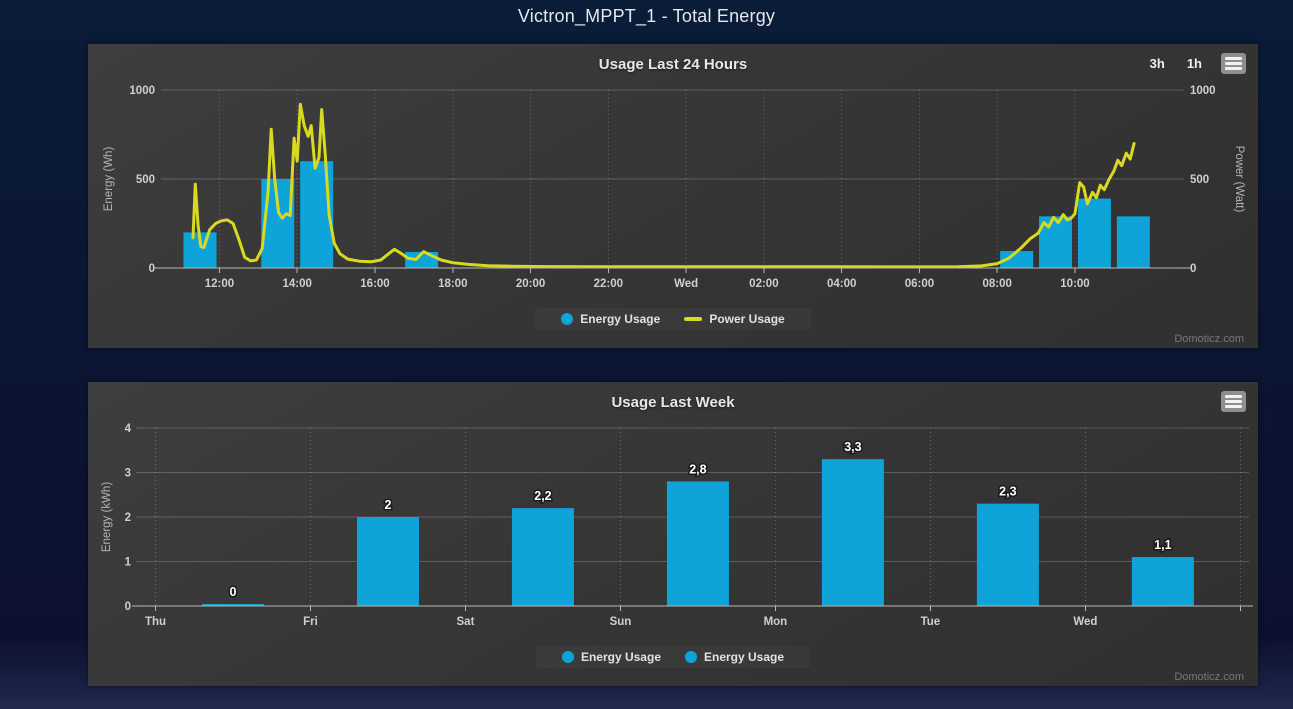 The image size is (1293, 709). I want to click on axis-label: Tue, so click(931, 622).